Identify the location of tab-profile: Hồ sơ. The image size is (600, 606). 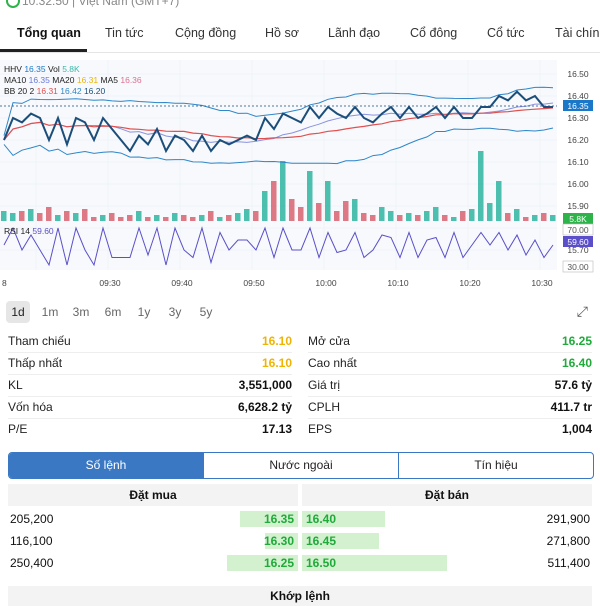
(282, 33).